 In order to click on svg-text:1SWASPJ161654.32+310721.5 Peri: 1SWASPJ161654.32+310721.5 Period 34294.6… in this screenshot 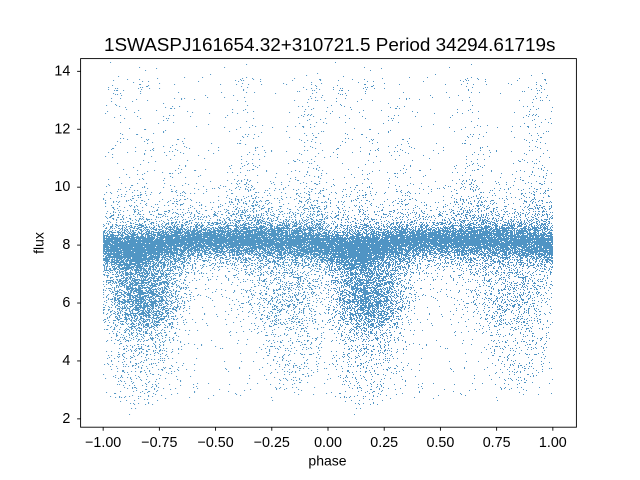, I will do `click(329, 45)`.